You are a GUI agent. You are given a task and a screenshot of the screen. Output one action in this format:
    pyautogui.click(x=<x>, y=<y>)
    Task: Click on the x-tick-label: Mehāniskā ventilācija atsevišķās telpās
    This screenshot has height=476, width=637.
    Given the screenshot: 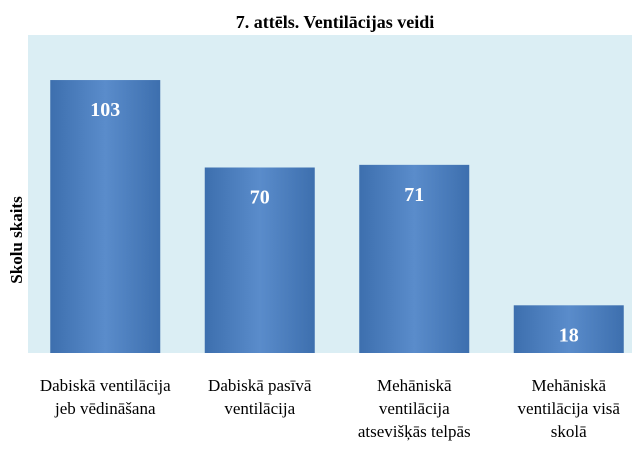 What is the action you would take?
    pyautogui.click(x=414, y=408)
    